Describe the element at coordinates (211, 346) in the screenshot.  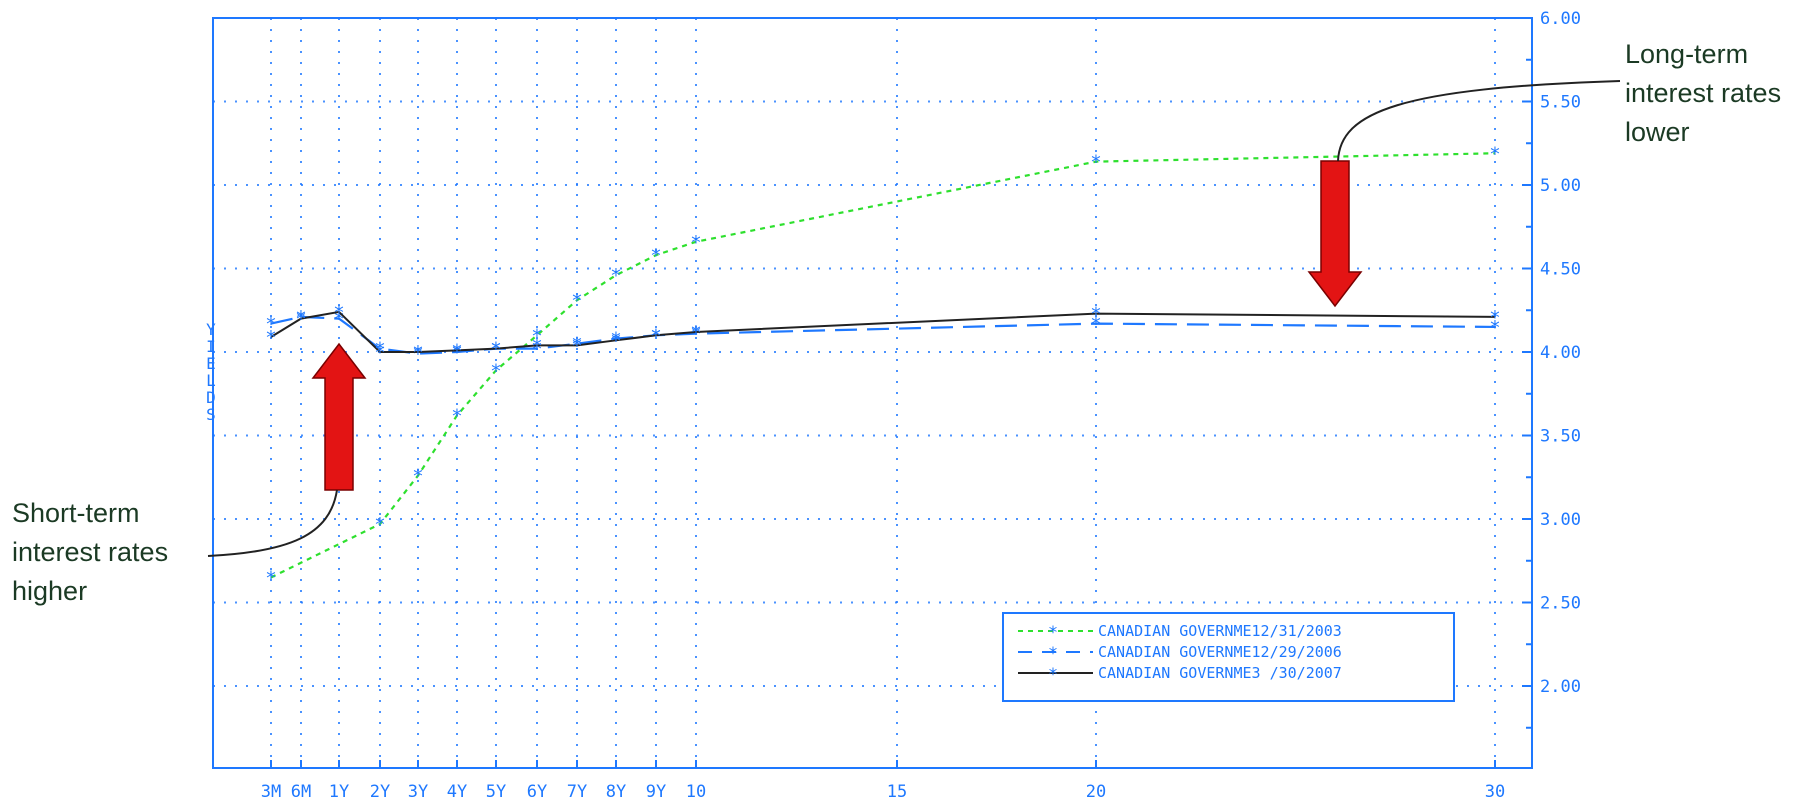
I see `y-axis-label-char: I` at that location.